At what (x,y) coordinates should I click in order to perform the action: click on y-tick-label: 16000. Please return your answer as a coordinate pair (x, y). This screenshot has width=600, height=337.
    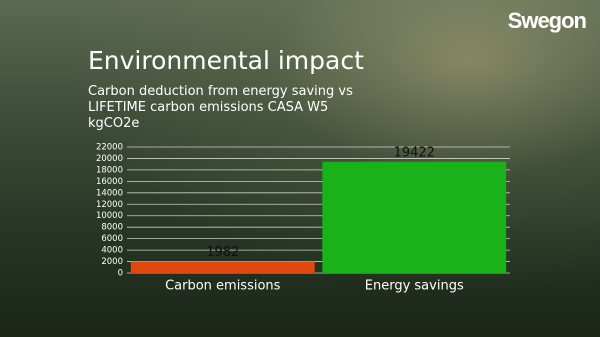
    Looking at the image, I should click on (109, 182).